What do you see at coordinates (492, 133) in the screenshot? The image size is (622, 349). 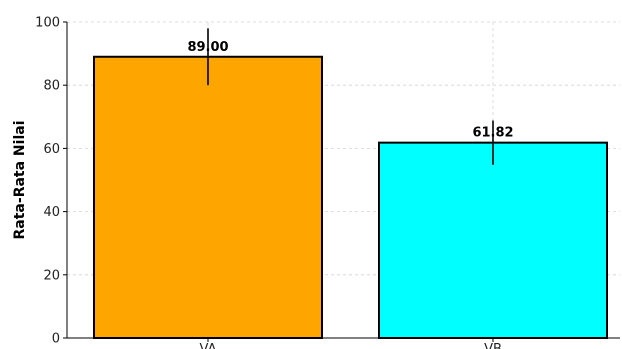 I see `data-label-vb: 61.82` at bounding box center [492, 133].